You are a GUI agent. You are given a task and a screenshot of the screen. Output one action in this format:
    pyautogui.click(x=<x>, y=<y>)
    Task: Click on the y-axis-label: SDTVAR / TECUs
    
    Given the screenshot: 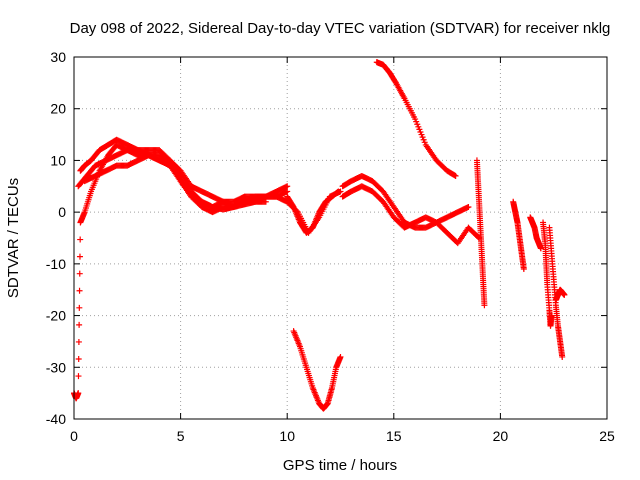 What is the action you would take?
    pyautogui.click(x=13, y=238)
    